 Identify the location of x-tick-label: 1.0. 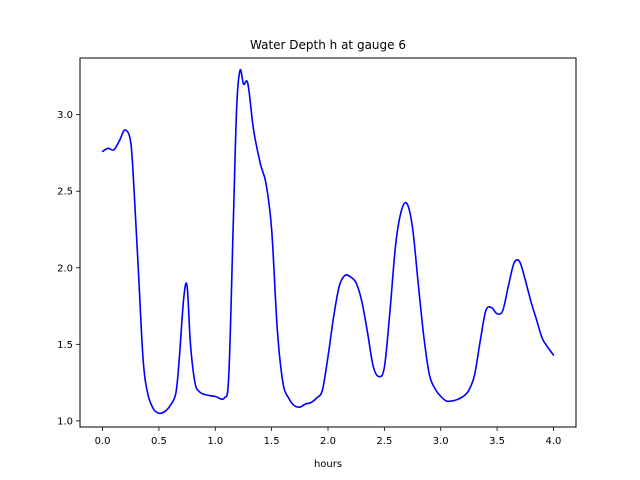
(215, 441).